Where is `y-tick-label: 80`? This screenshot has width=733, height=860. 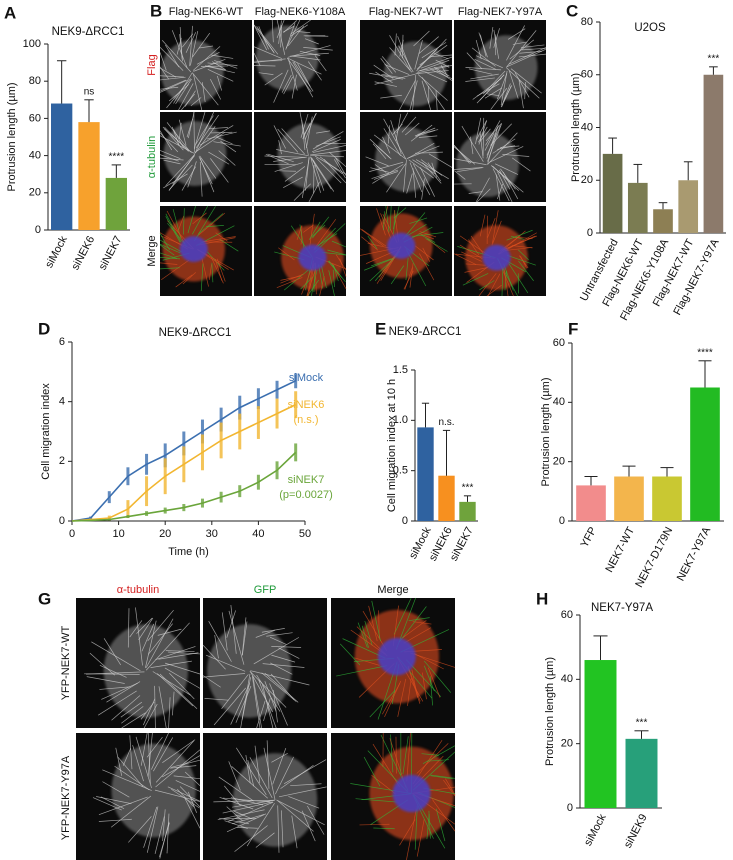 y-tick-label: 80 is located at coordinates (35, 81).